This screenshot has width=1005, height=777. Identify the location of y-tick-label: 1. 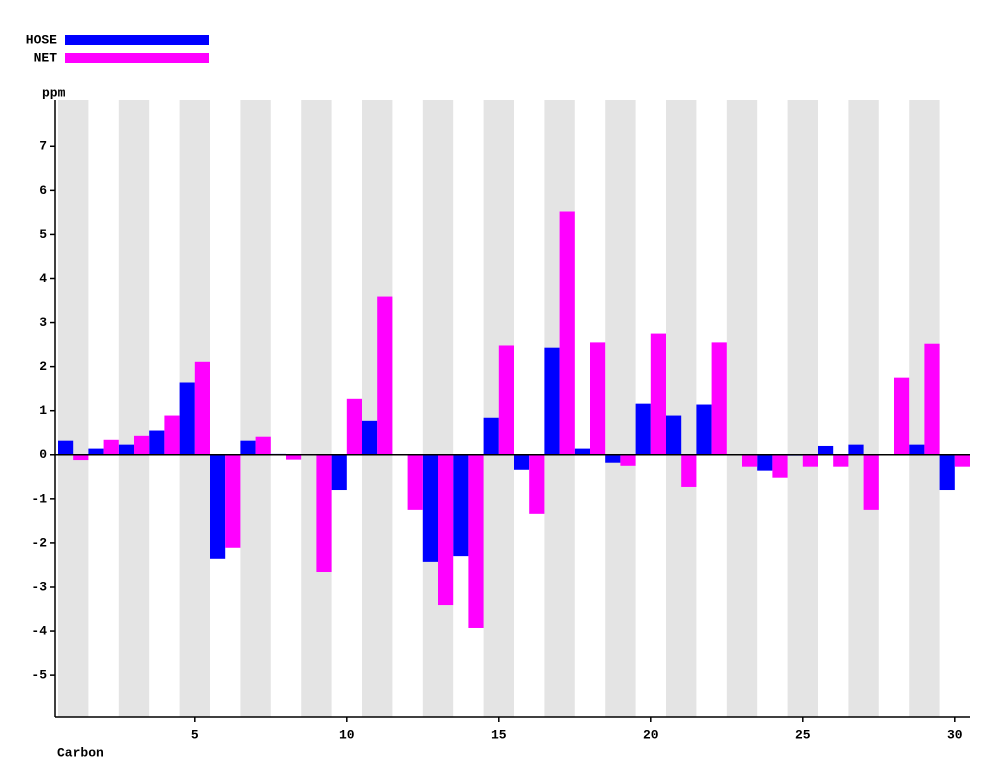
(43, 410).